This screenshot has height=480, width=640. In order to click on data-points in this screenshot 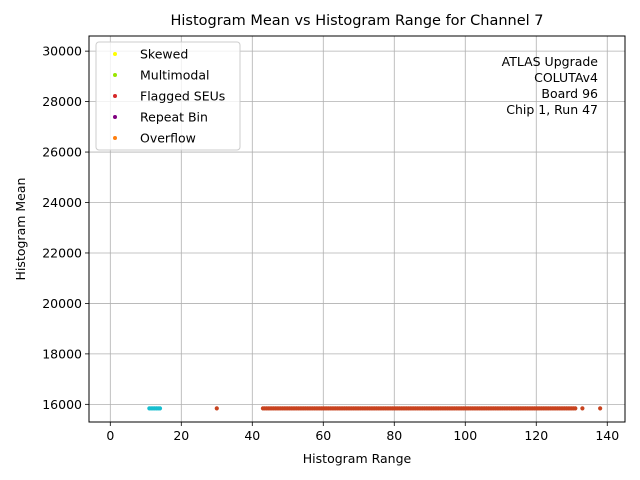, I will do `click(375, 408)`.